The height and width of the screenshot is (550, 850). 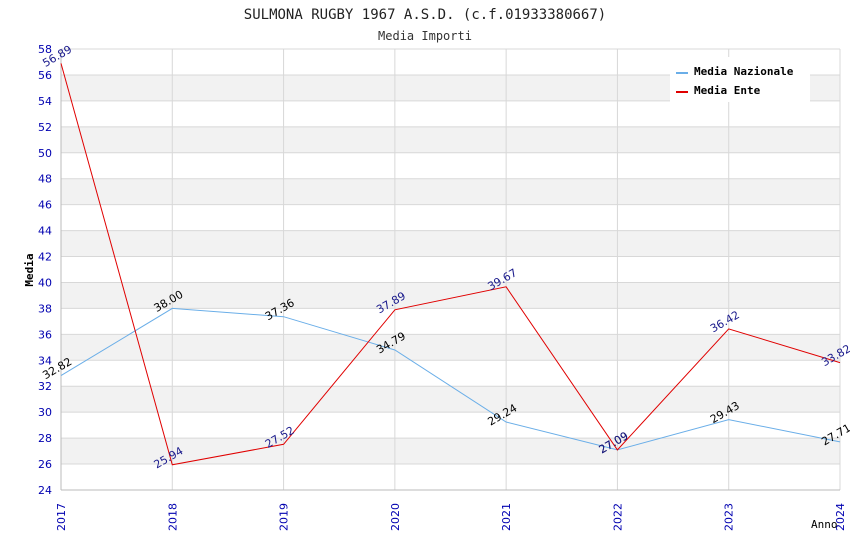 I want to click on y-tick-label: 40, so click(x=45, y=282).